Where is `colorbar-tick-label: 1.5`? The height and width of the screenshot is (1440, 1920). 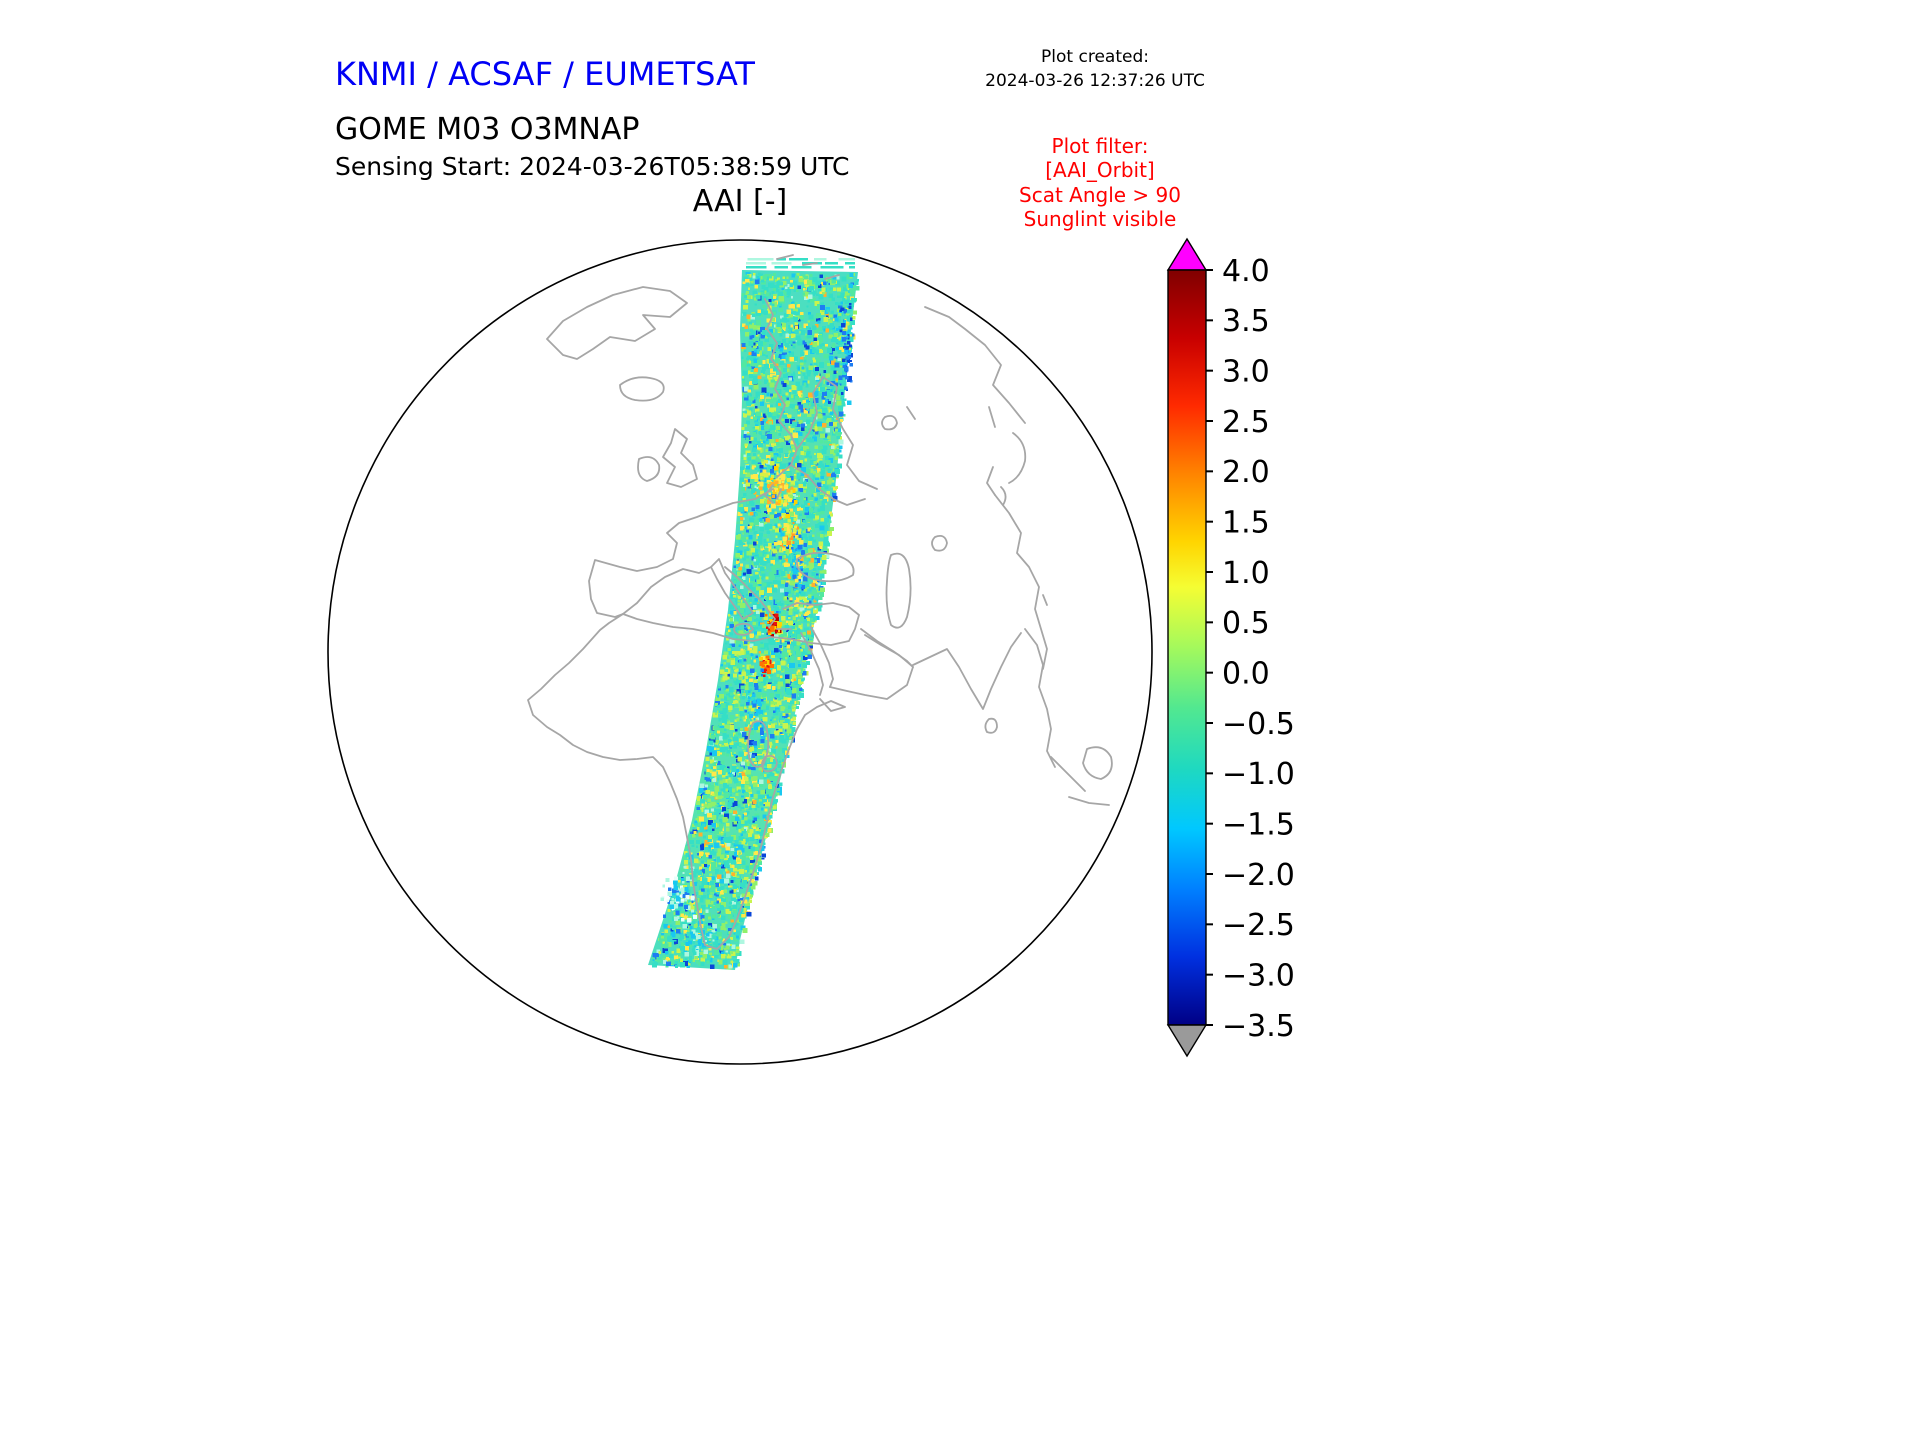
colorbar-tick-label: 1.5 is located at coordinates (1246, 522).